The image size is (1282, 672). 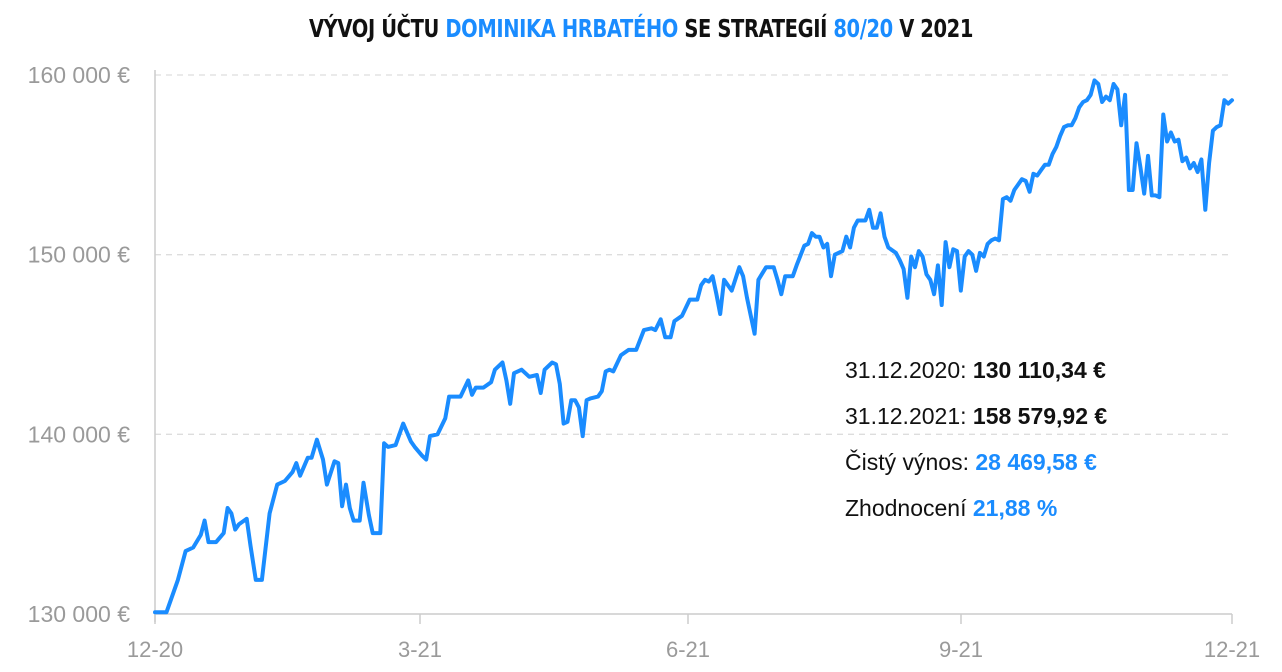 What do you see at coordinates (863, 28) in the screenshot?
I see `title-part-strategy: 80/20` at bounding box center [863, 28].